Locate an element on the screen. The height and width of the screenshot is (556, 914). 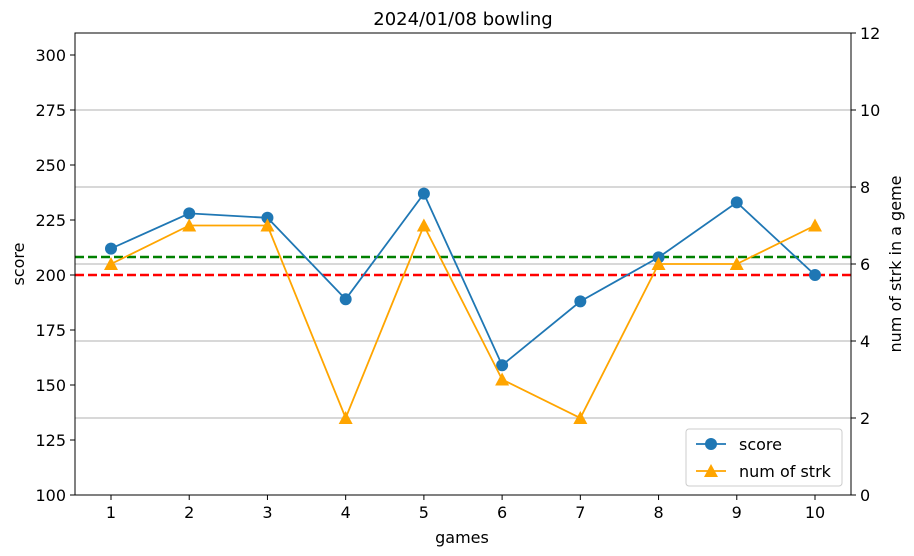
y2-tick-label: 12 is located at coordinates (870, 33).